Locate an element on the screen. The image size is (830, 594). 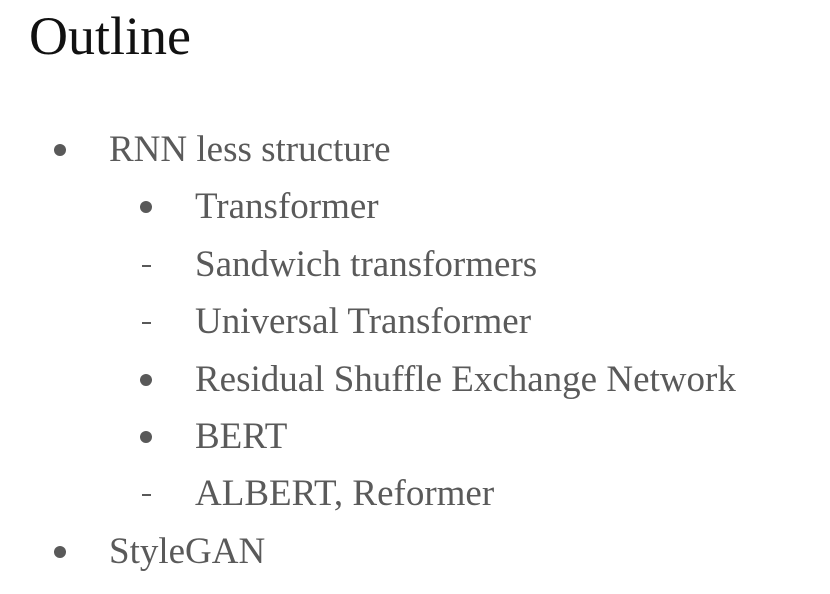
list-item-text: Transformer is located at coordinates (287, 206).